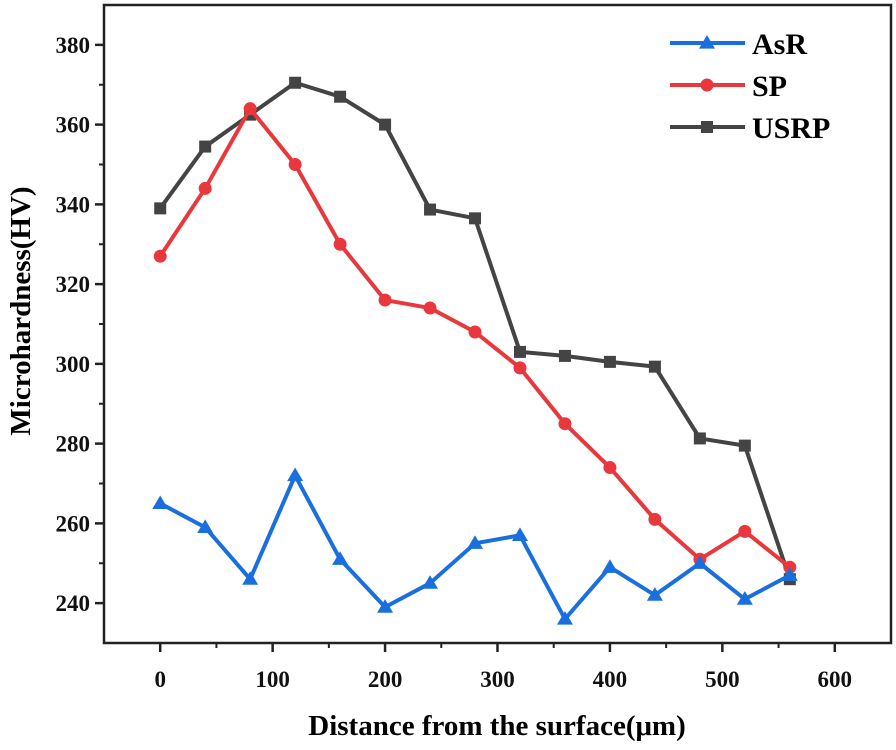 This screenshot has width=896, height=750. Describe the element at coordinates (73, 364) in the screenshot. I see `y-tick-label: 300` at that location.